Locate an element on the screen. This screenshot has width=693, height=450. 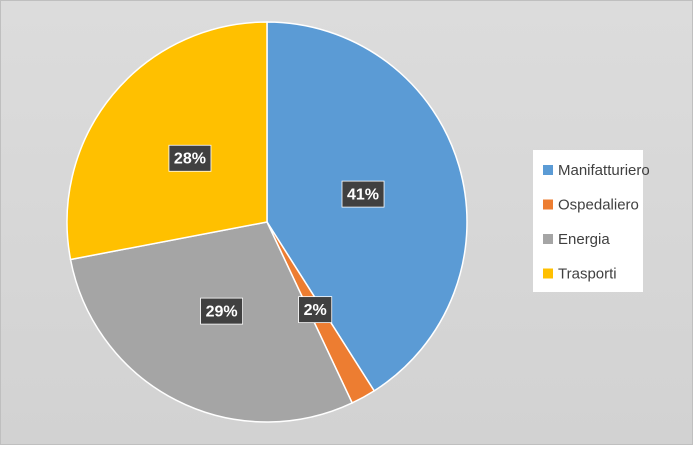
data-label: 41% is located at coordinates (363, 194).